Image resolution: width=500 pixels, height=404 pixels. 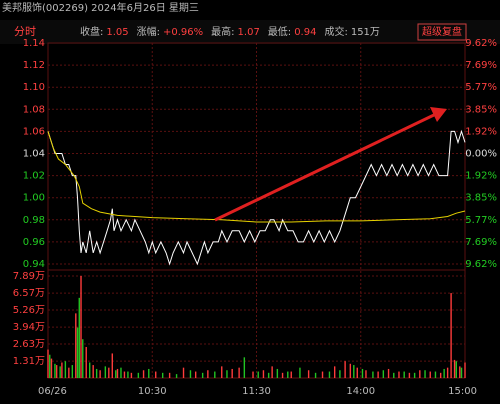 I want to click on y-tick-label: 1.14, so click(x=34, y=43).